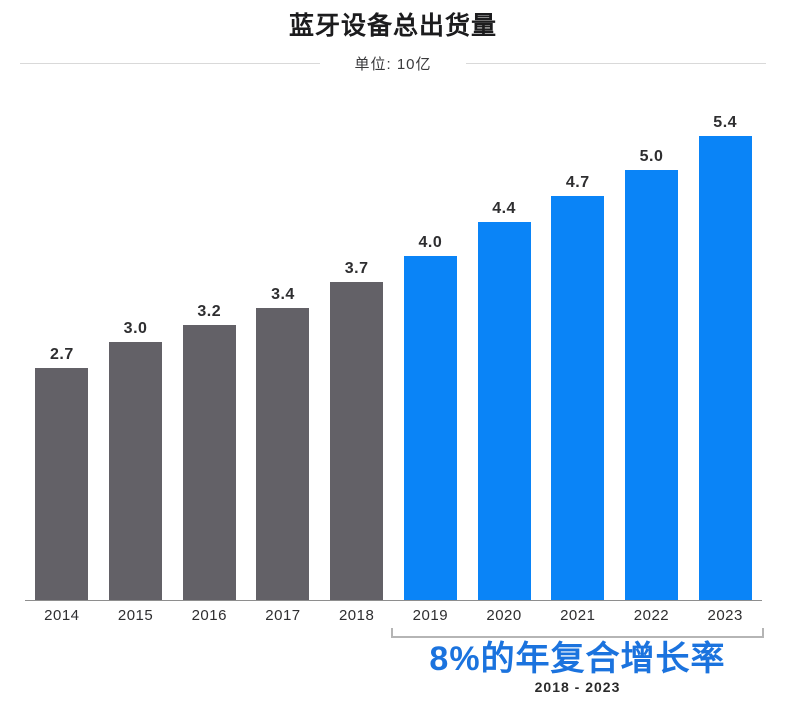  I want to click on x-axis-label-2020: 2020, so click(504, 615).